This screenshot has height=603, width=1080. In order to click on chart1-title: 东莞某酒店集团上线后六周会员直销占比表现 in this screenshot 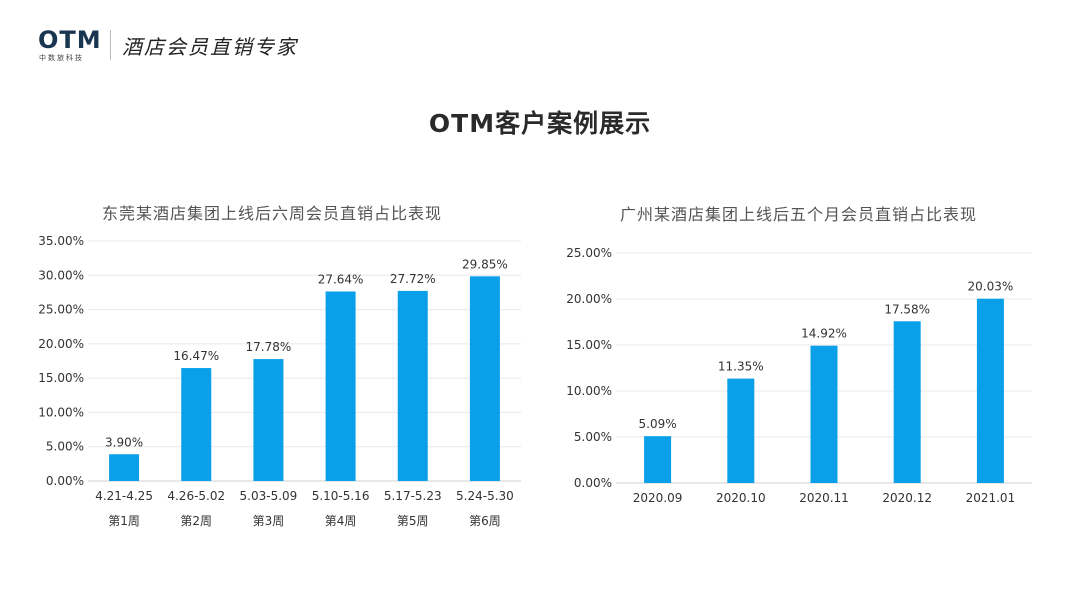, I will do `click(272, 213)`.